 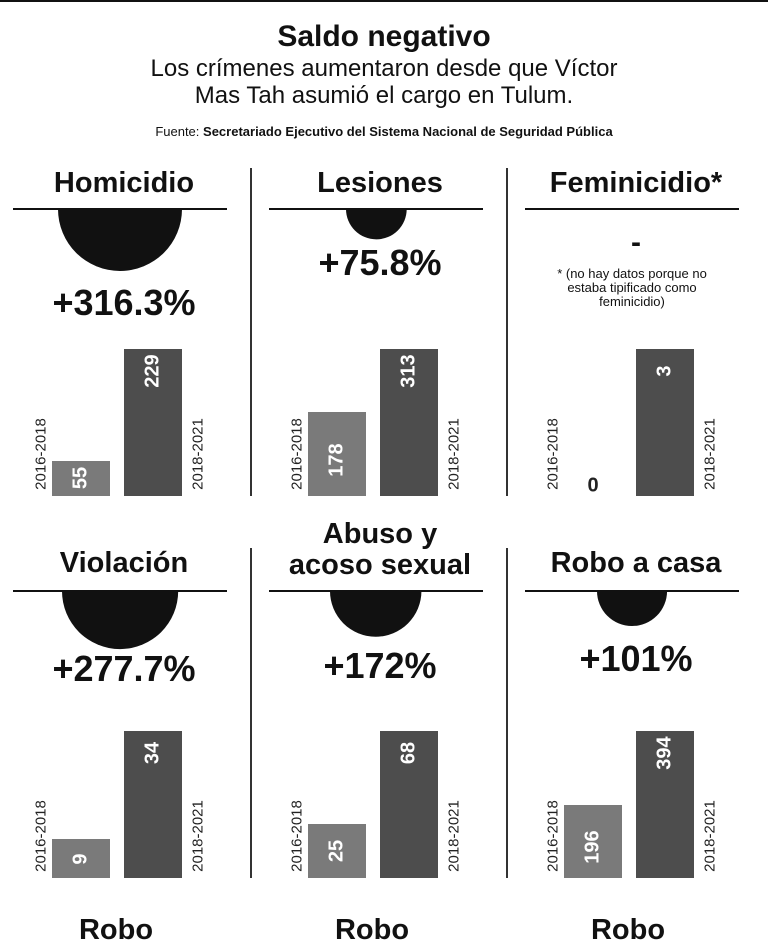 I want to click on change-percent: -, so click(x=636, y=242).